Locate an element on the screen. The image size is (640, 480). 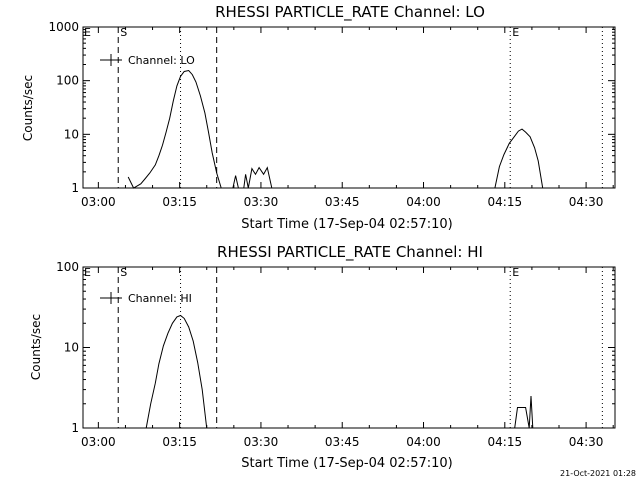
legend-label: Channel: LO is located at coordinates (161, 60).